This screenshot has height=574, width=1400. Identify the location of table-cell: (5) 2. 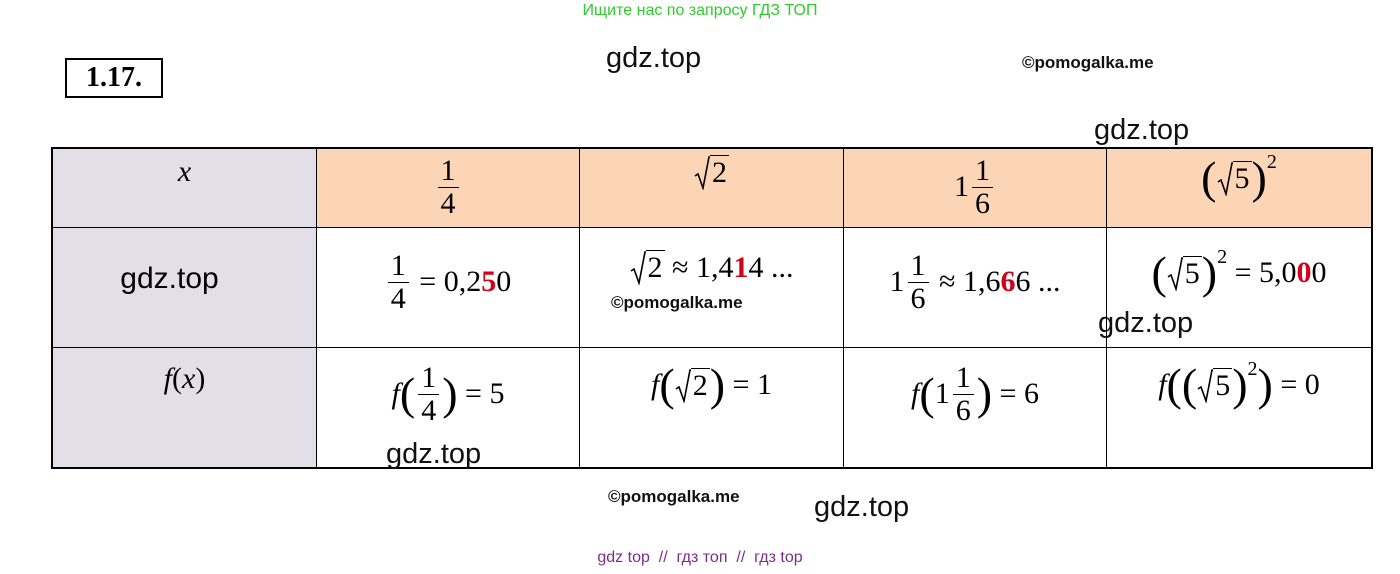
(1239, 188).